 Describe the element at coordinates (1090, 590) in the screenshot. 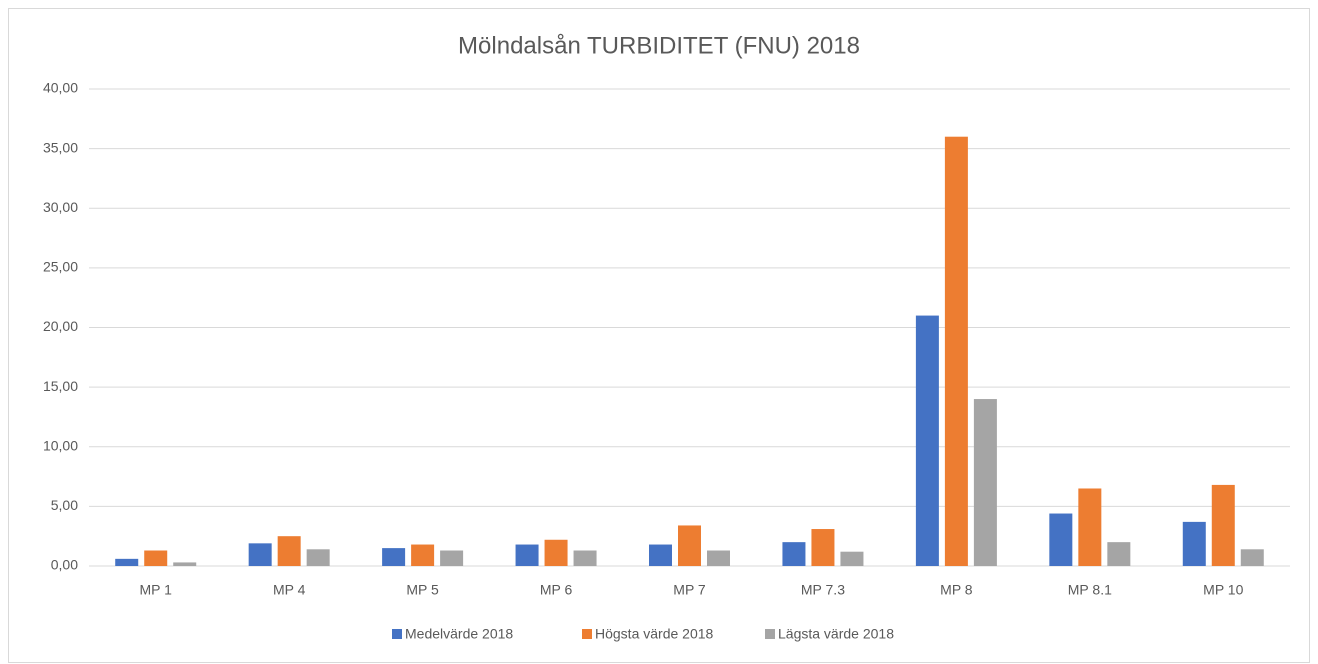

I see `x-tick-label: MP 8.1` at that location.